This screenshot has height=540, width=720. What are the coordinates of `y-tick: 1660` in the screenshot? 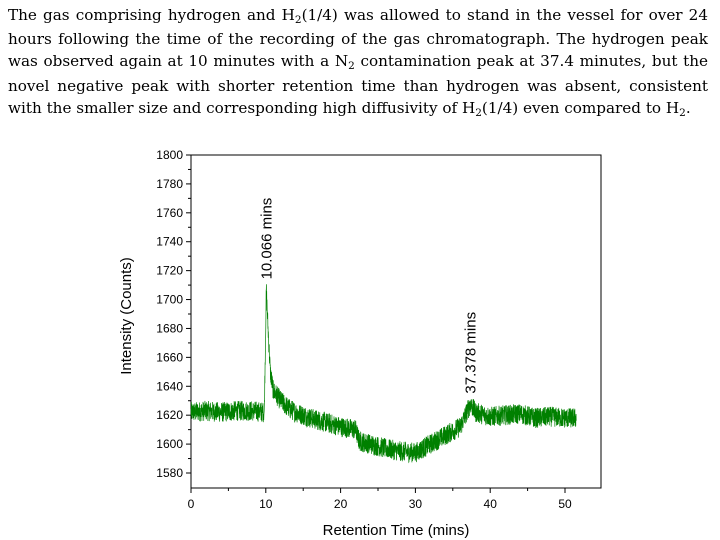 It's located at (173, 357).